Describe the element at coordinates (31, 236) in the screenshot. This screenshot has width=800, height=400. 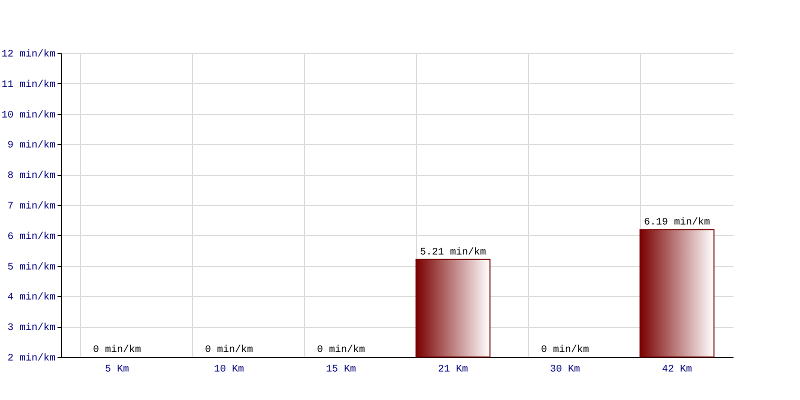
I see `y-tick-label: 6 min/km` at that location.